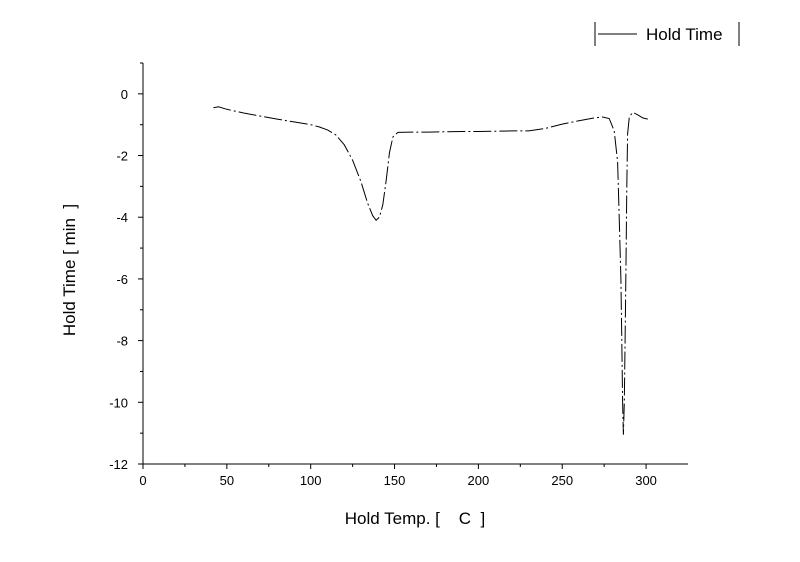 This screenshot has width=800, height=562. I want to click on x-tick-label: 200, so click(479, 480).